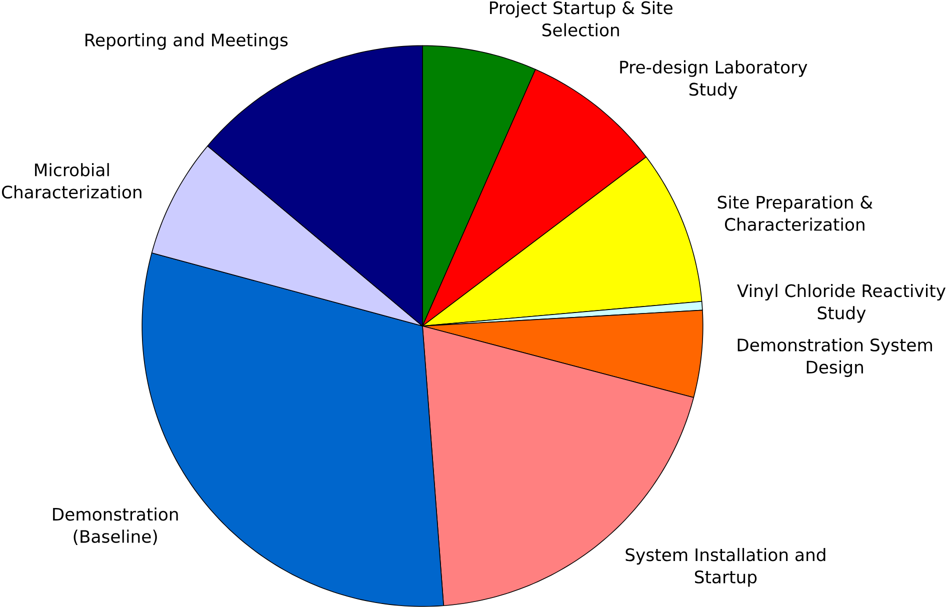 This screenshot has height=607, width=947. Describe the element at coordinates (841, 303) in the screenshot. I see `slice-label: Vinyl Chloride Reactivity Study` at that location.